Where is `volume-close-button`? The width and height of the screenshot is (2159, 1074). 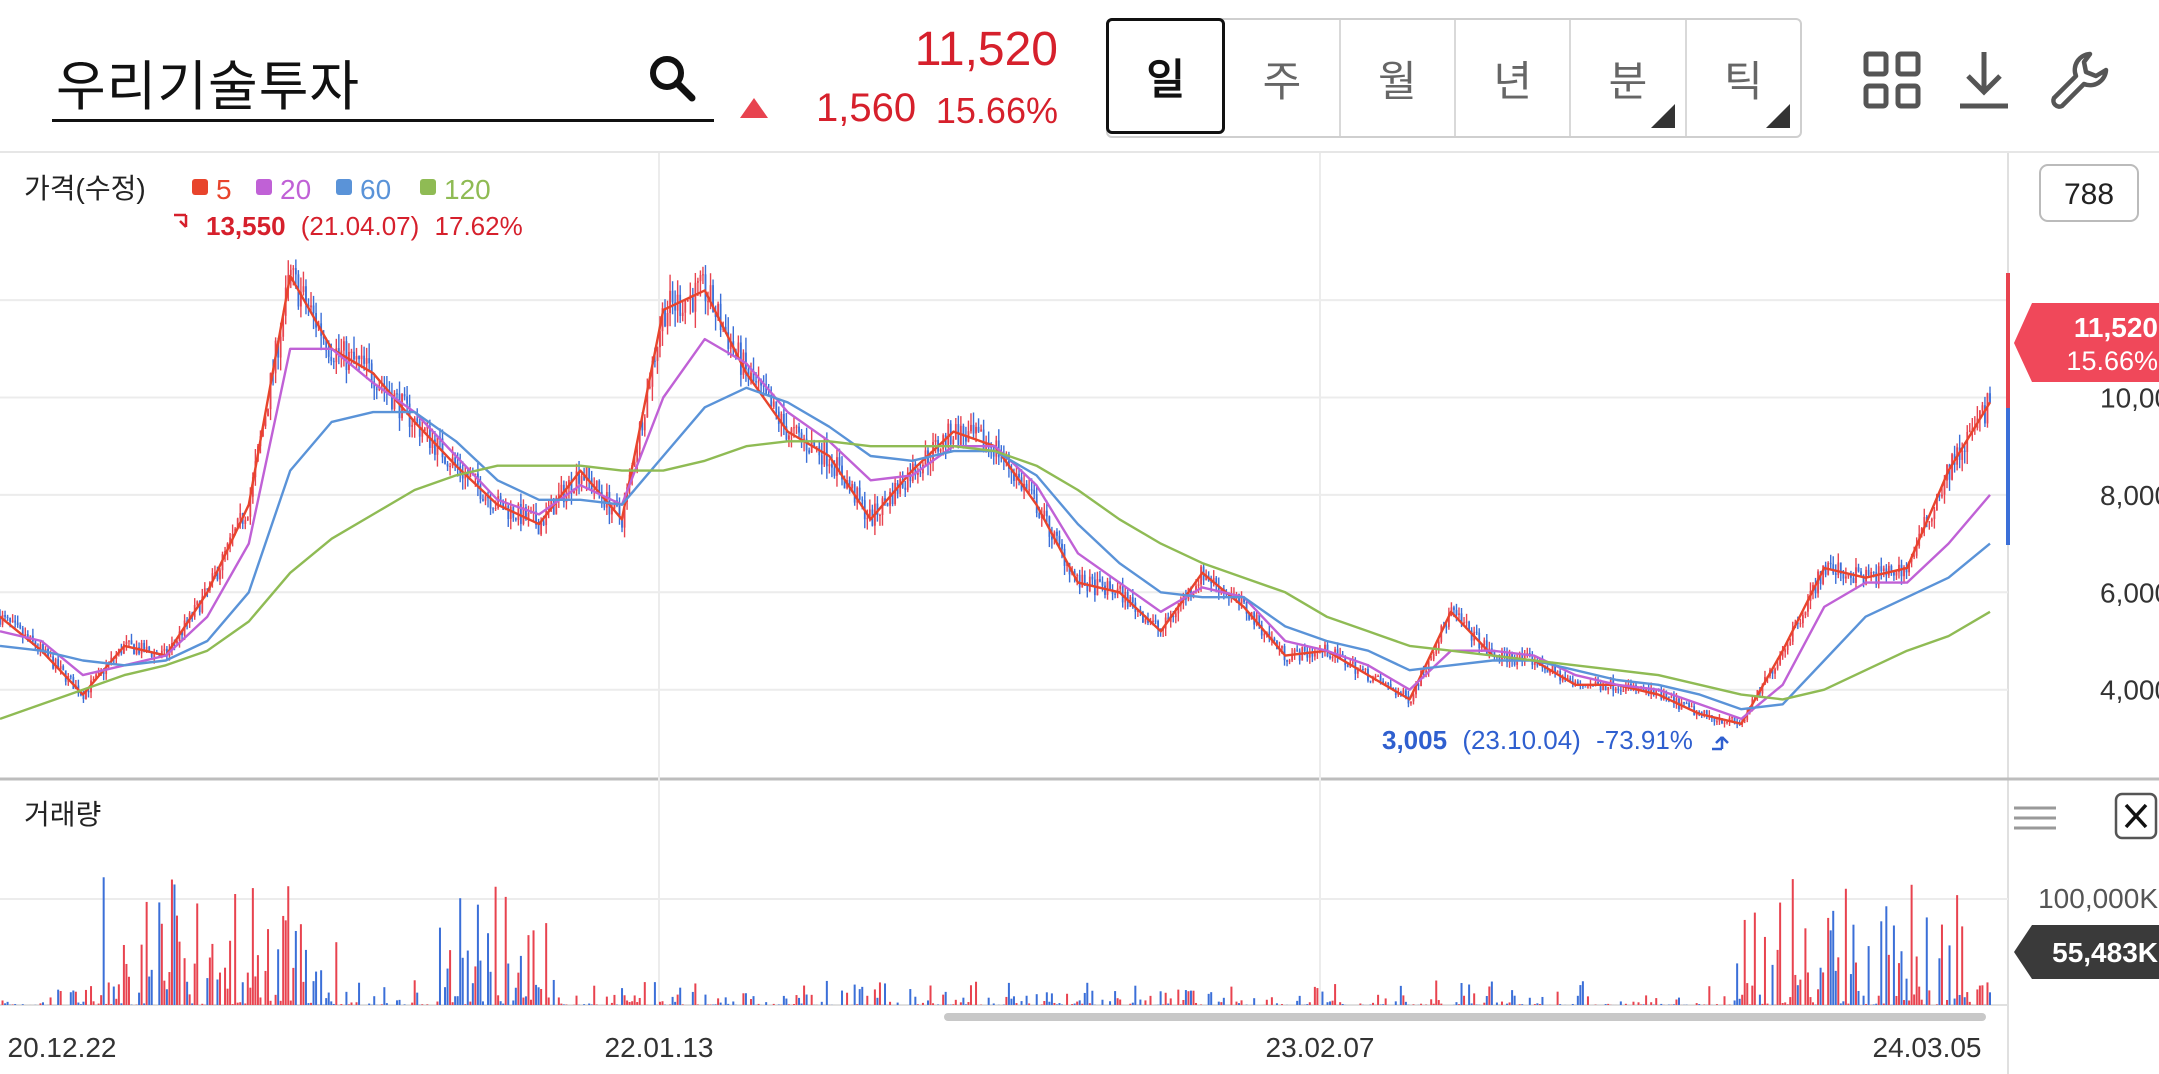 volume-close-button is located at coordinates (2136, 816).